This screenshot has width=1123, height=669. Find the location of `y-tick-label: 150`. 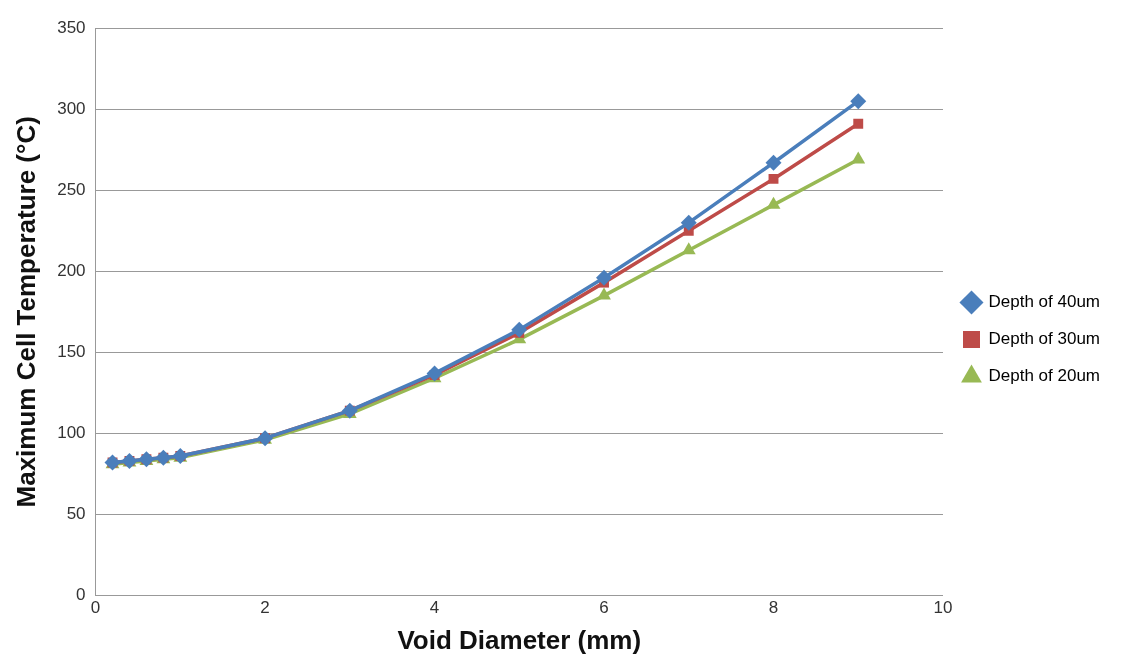

y-tick-label: 150 is located at coordinates (71, 351).